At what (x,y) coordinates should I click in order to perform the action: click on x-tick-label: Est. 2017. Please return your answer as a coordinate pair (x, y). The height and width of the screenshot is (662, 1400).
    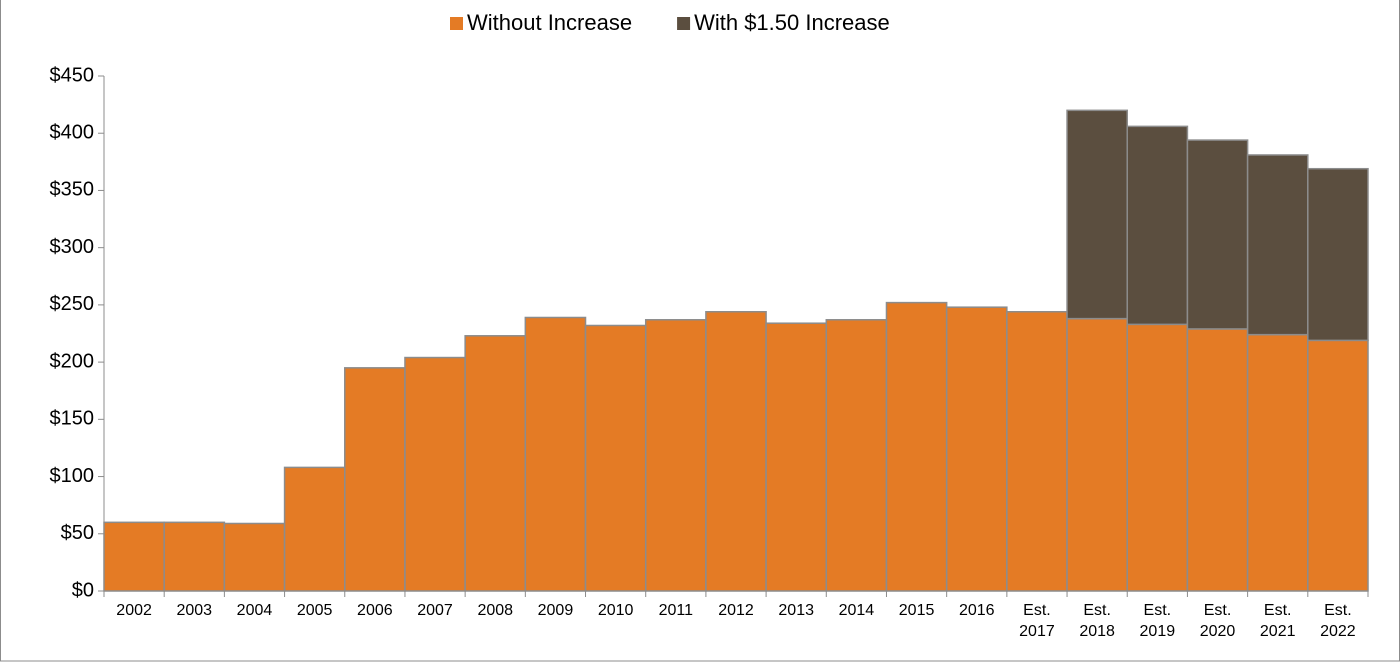
    Looking at the image, I should click on (1037, 621).